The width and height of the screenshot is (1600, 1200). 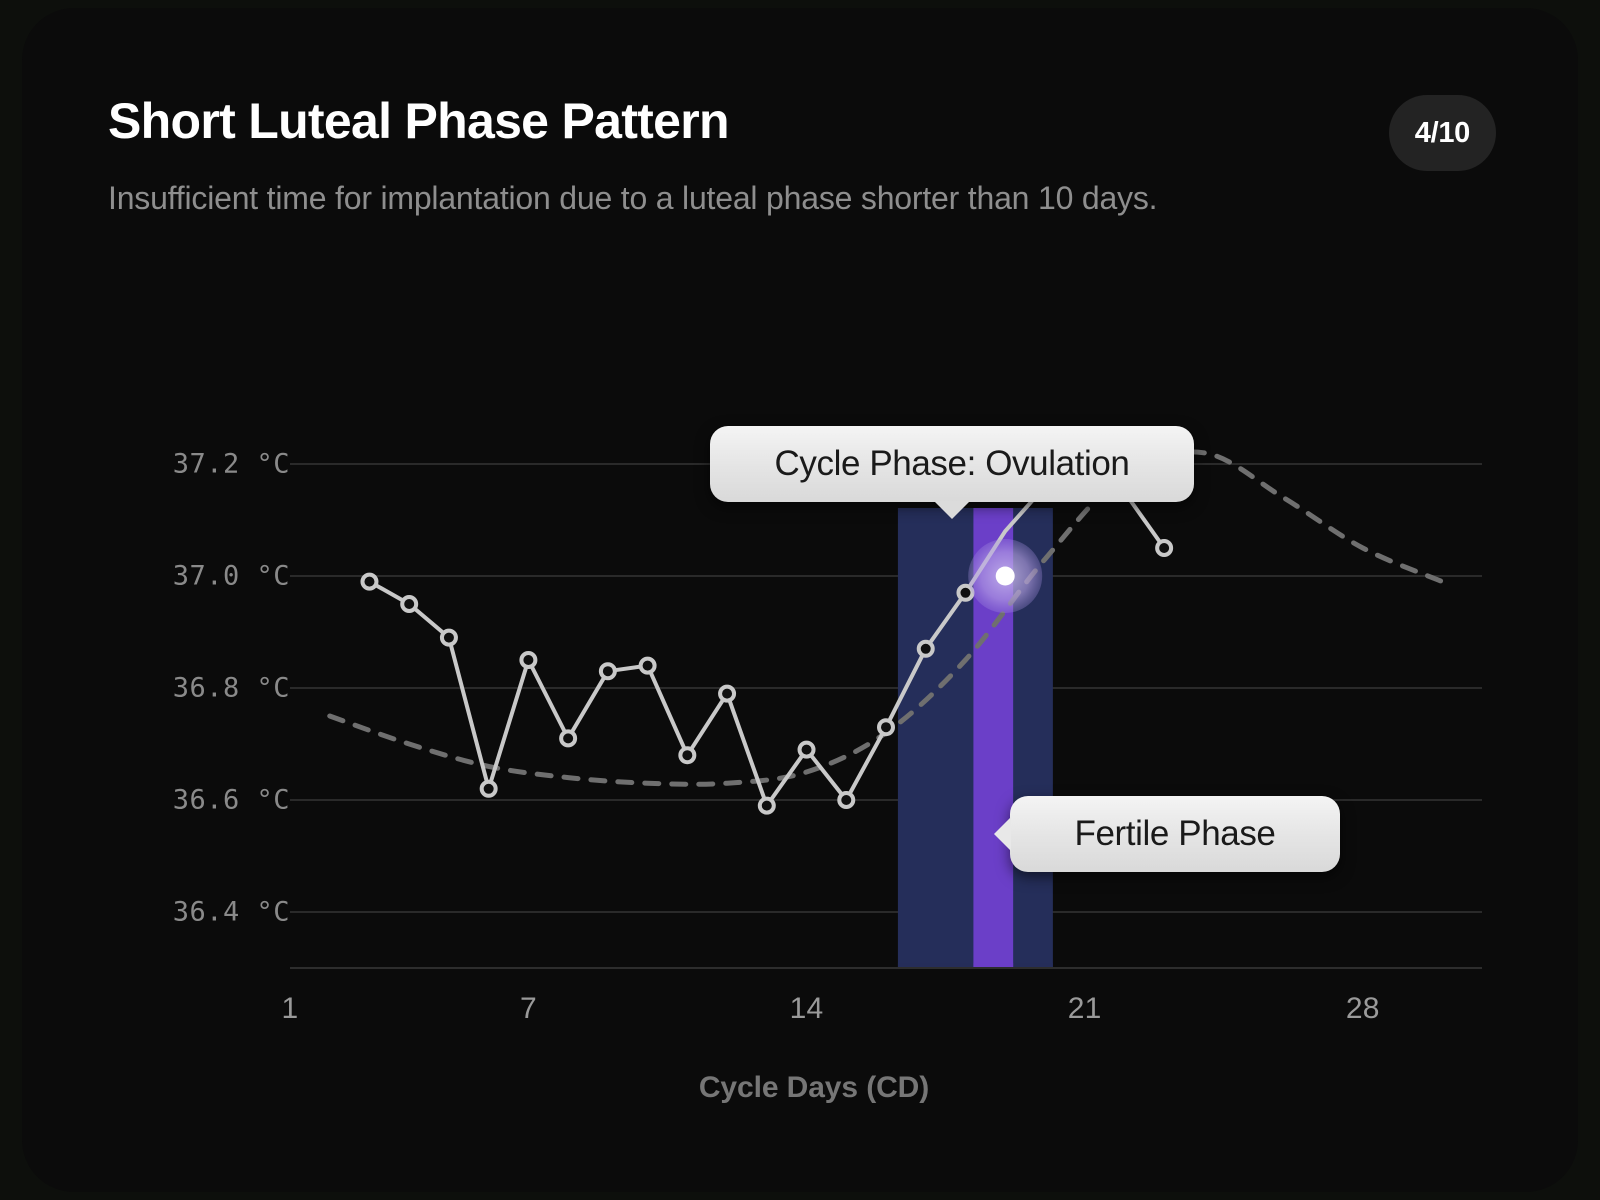 I want to click on callout-ovulation: Cycle Phase: Ovulation, so click(x=952, y=472).